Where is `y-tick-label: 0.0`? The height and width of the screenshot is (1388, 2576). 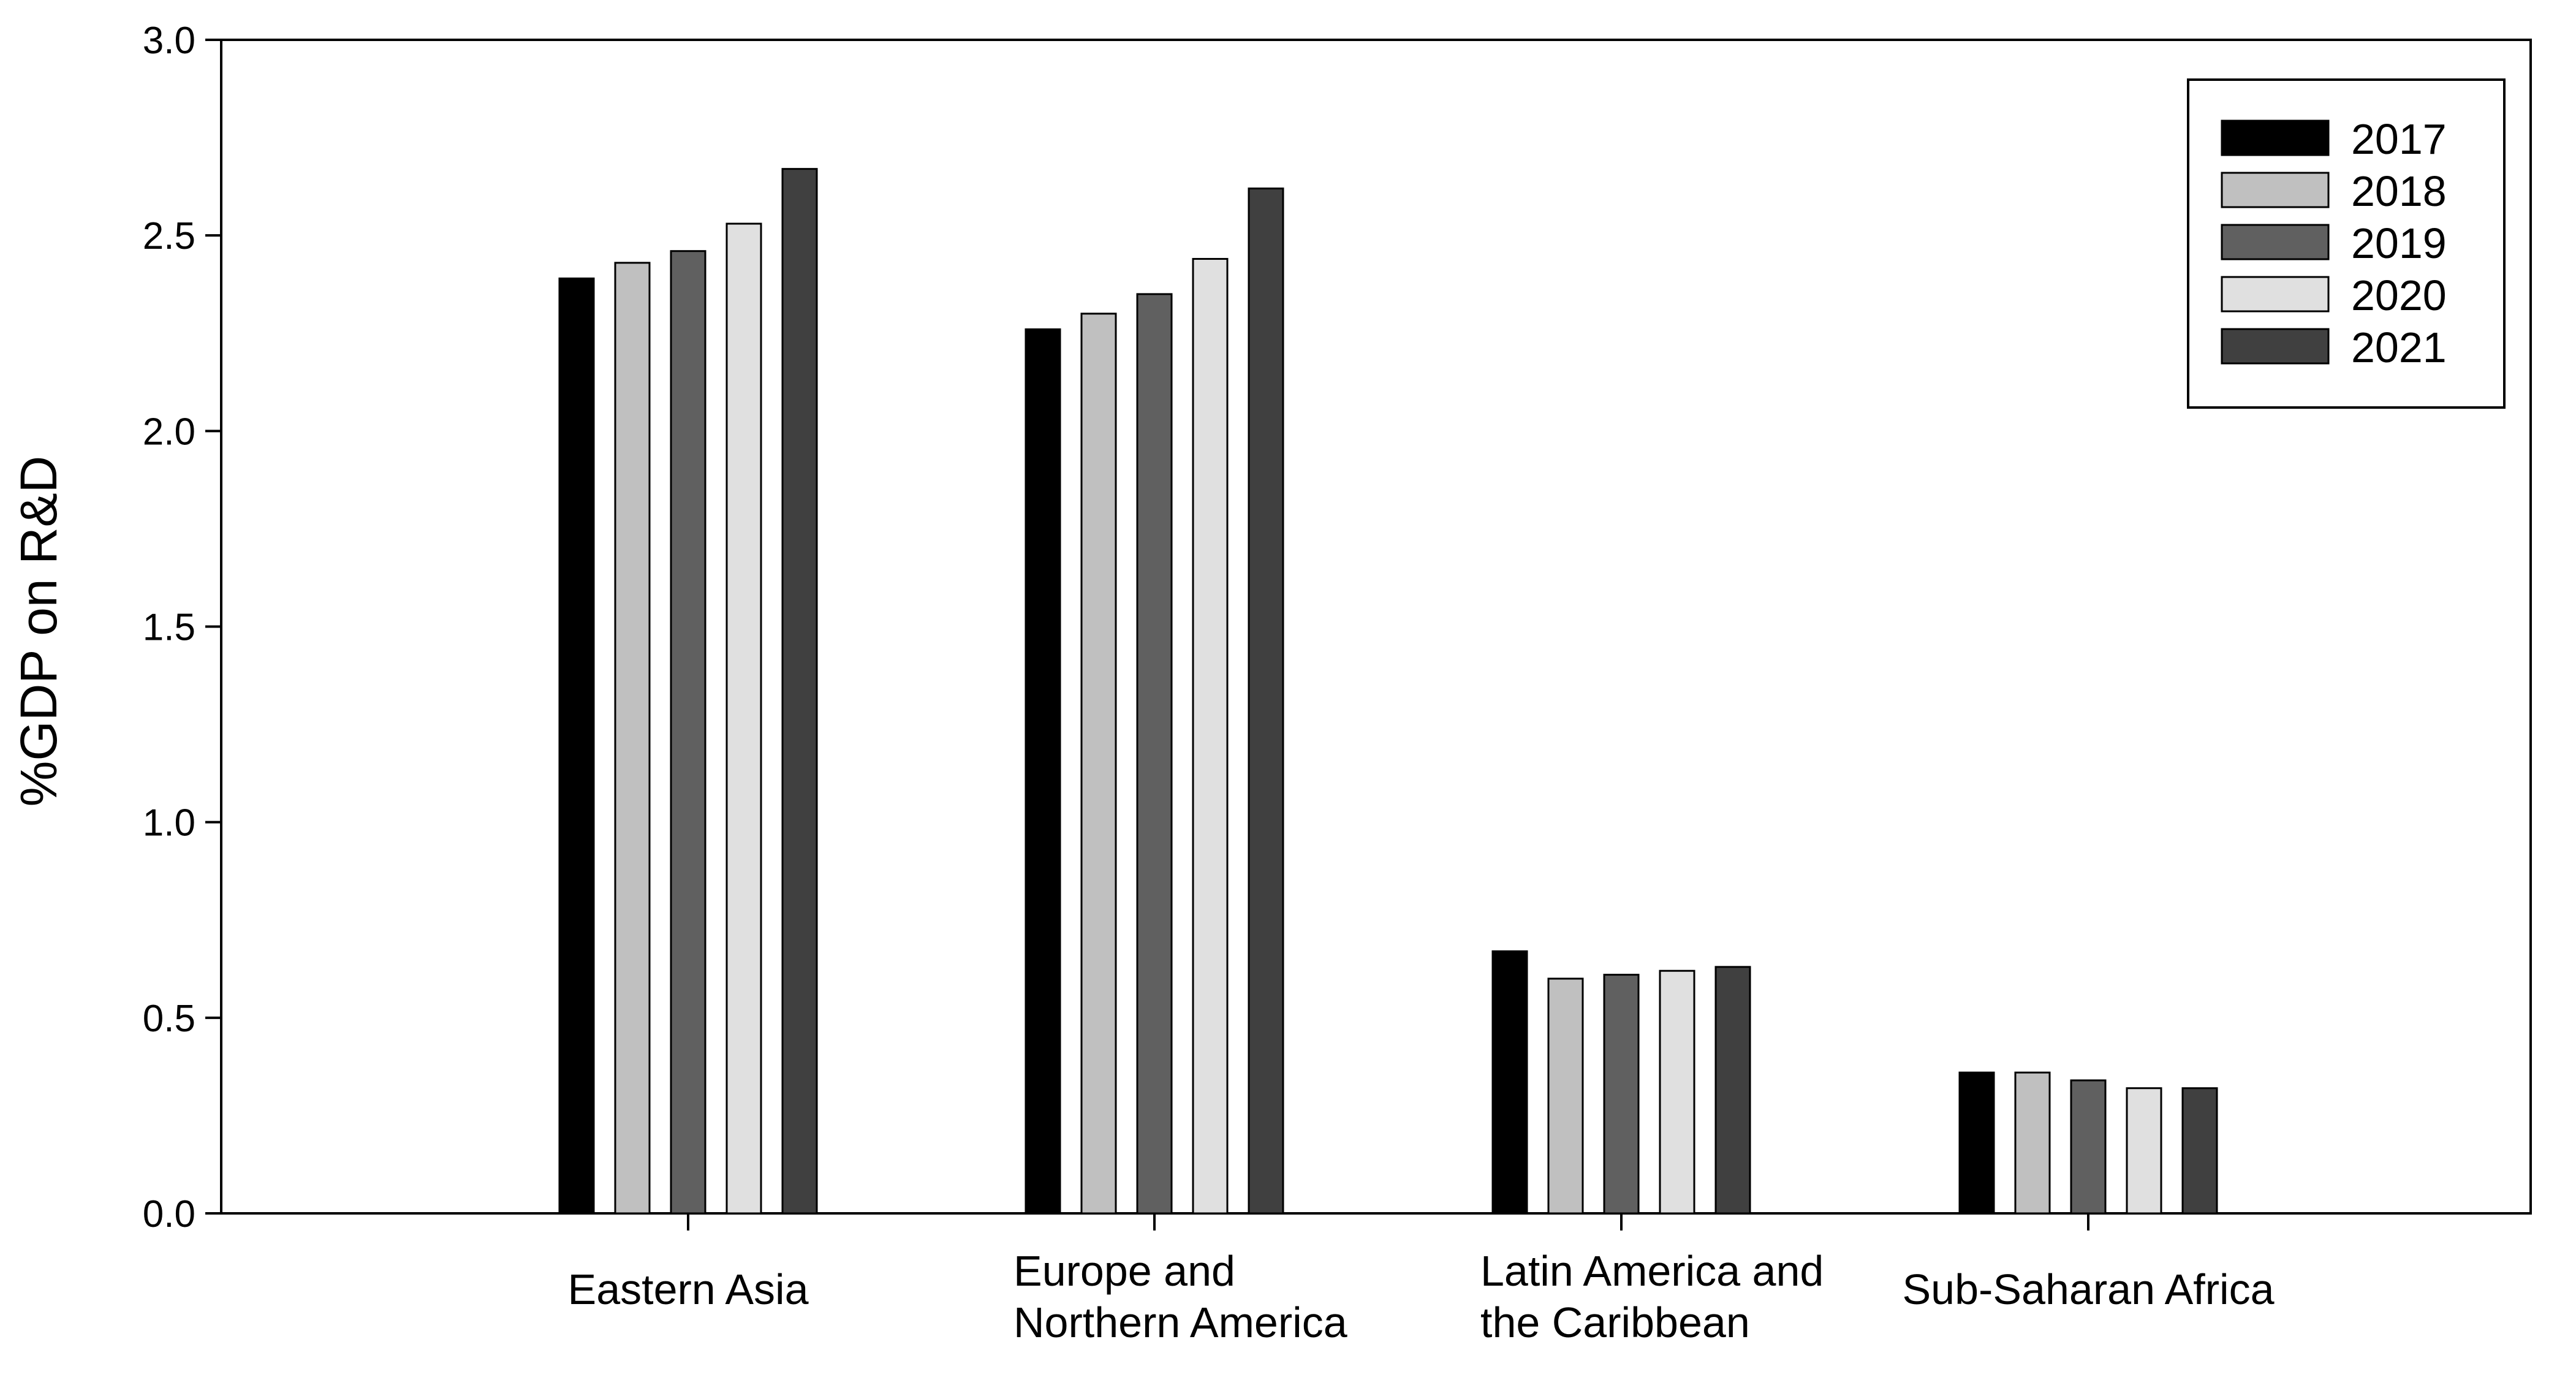
y-tick-label: 0.0 is located at coordinates (169, 1214).